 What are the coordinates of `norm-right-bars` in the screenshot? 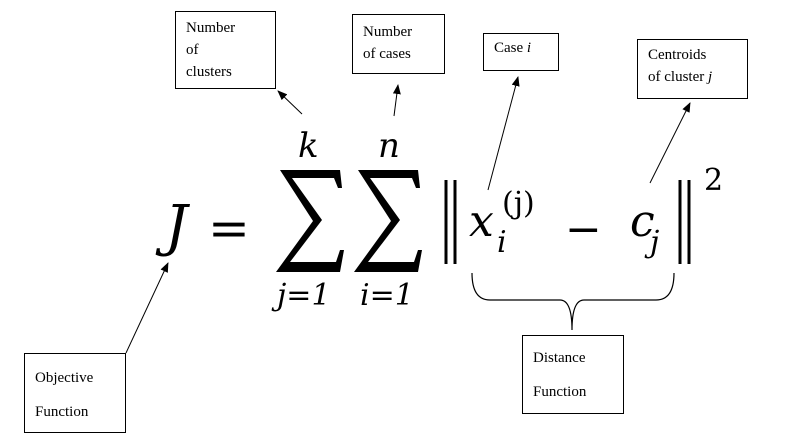 It's located at (684, 222).